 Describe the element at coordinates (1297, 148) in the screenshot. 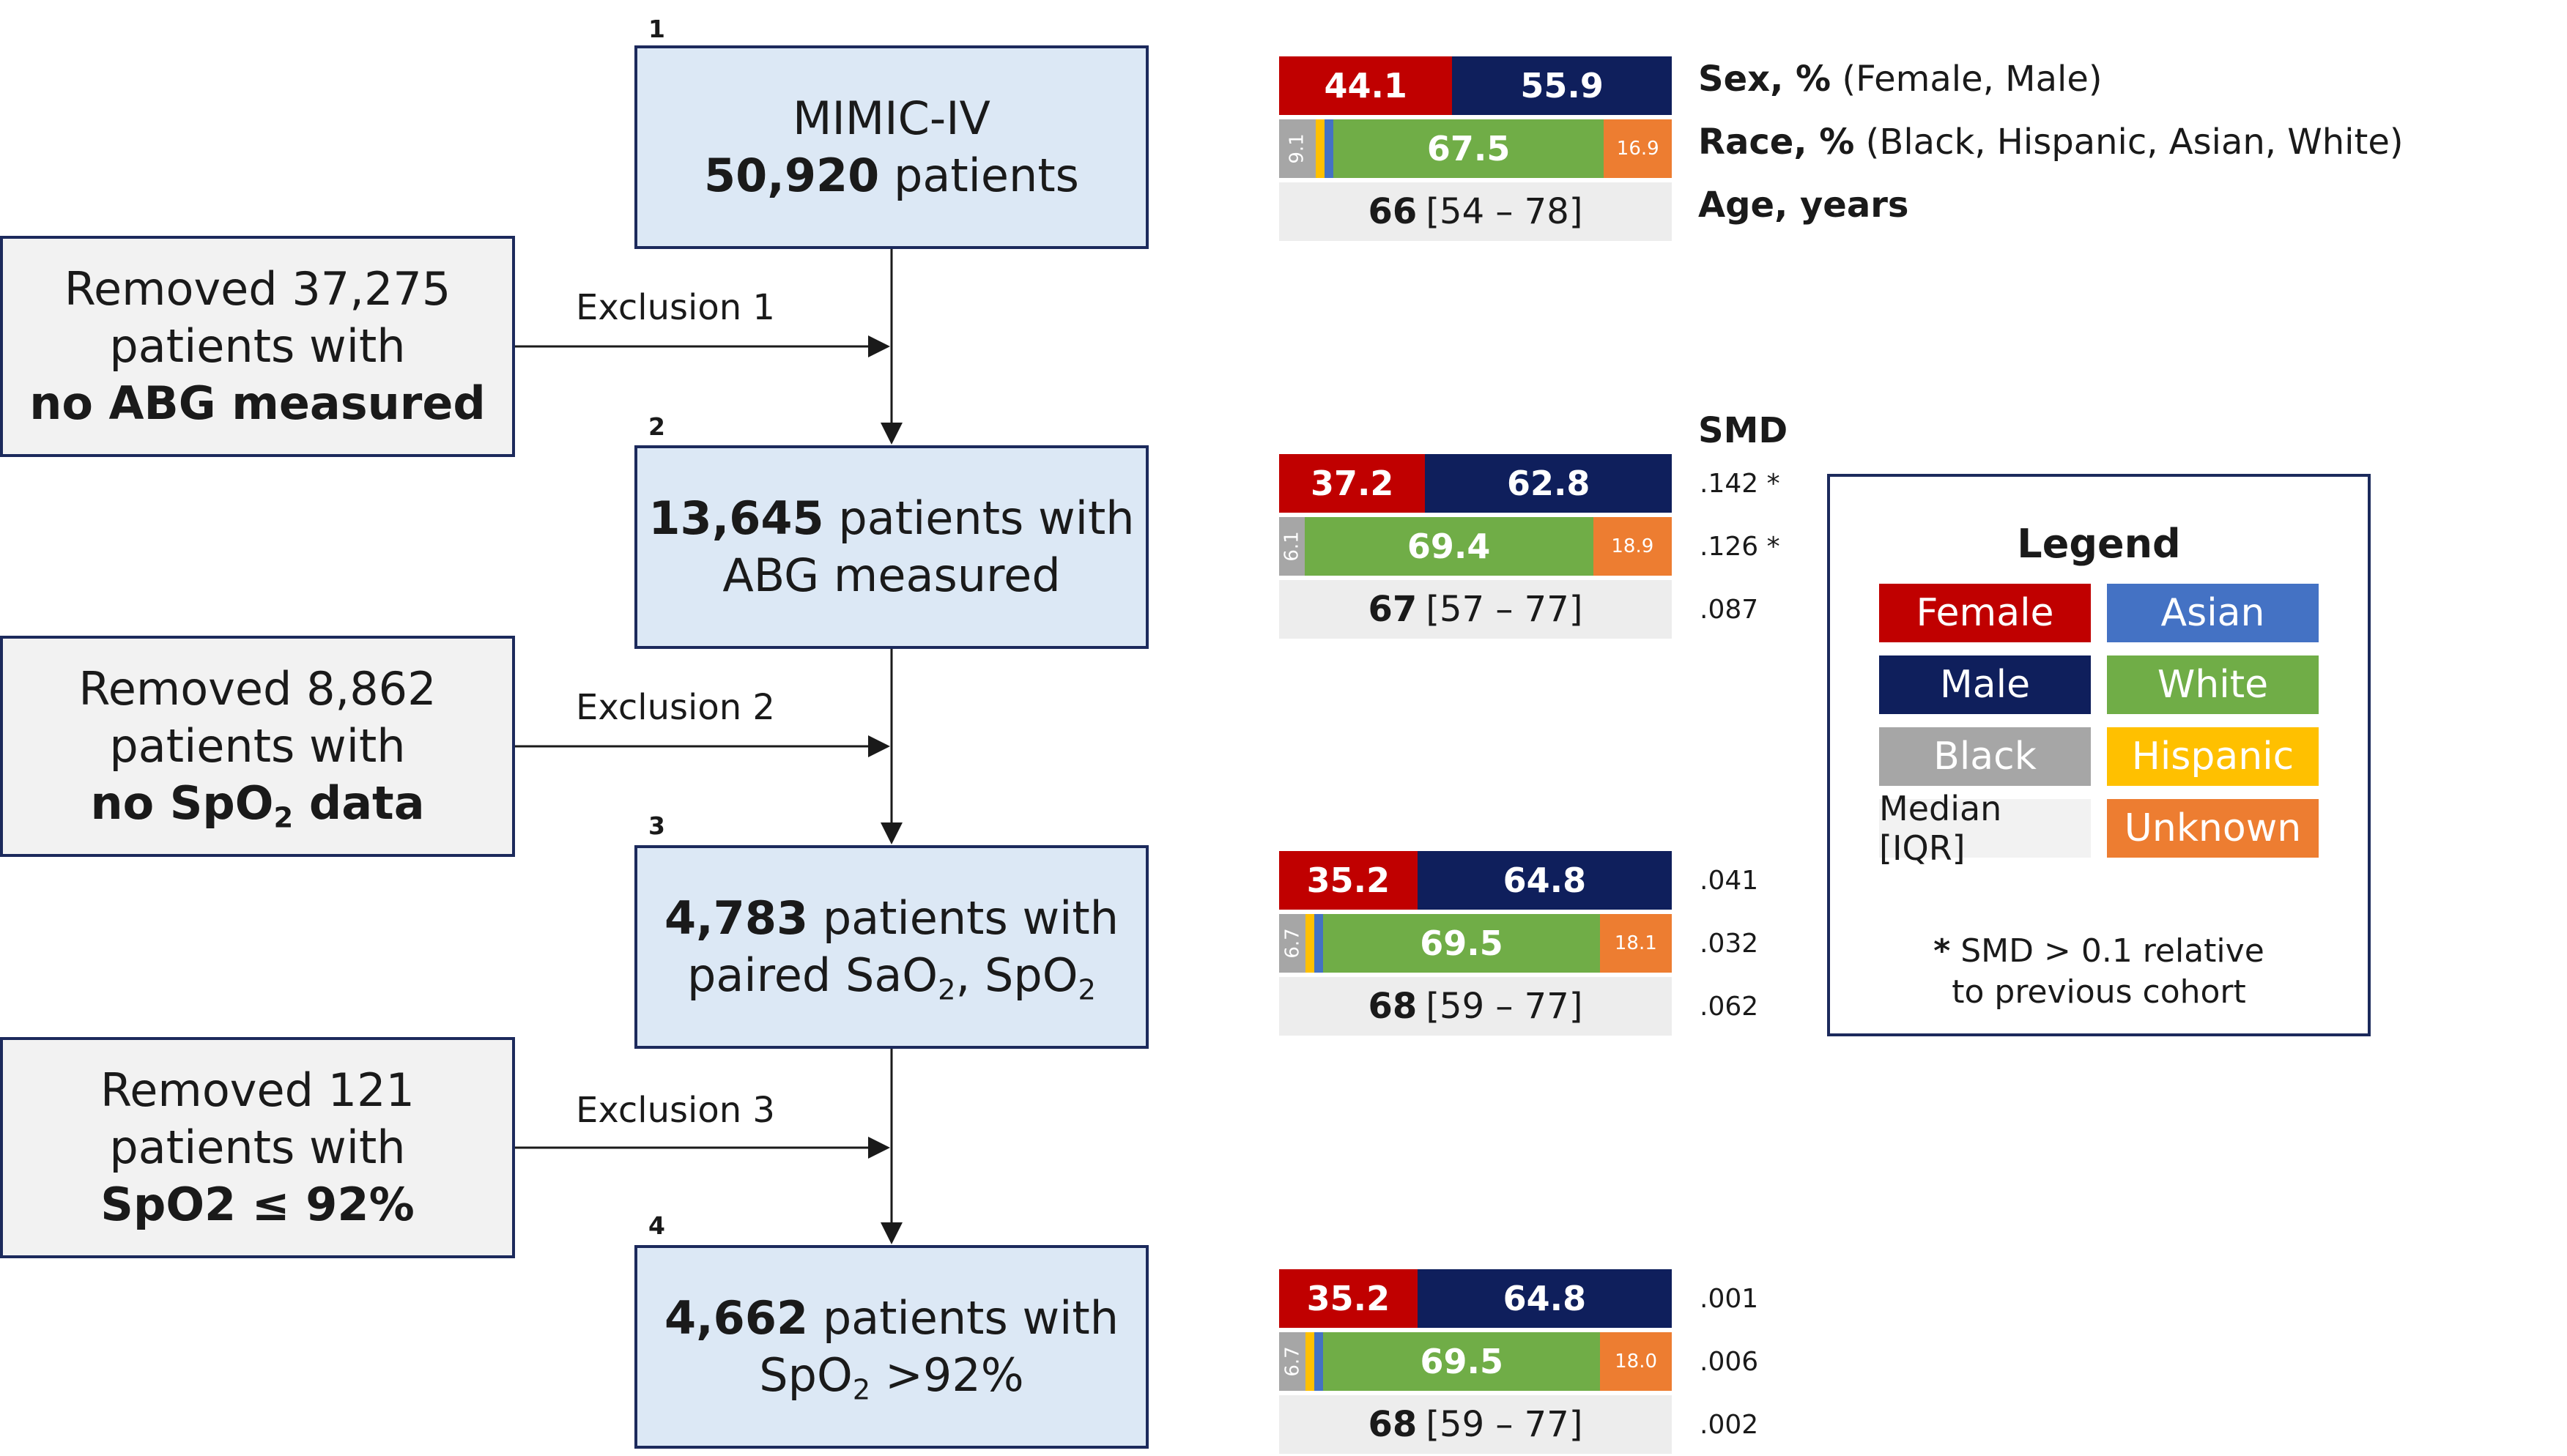

I see `race-bar-black: 9.1` at that location.